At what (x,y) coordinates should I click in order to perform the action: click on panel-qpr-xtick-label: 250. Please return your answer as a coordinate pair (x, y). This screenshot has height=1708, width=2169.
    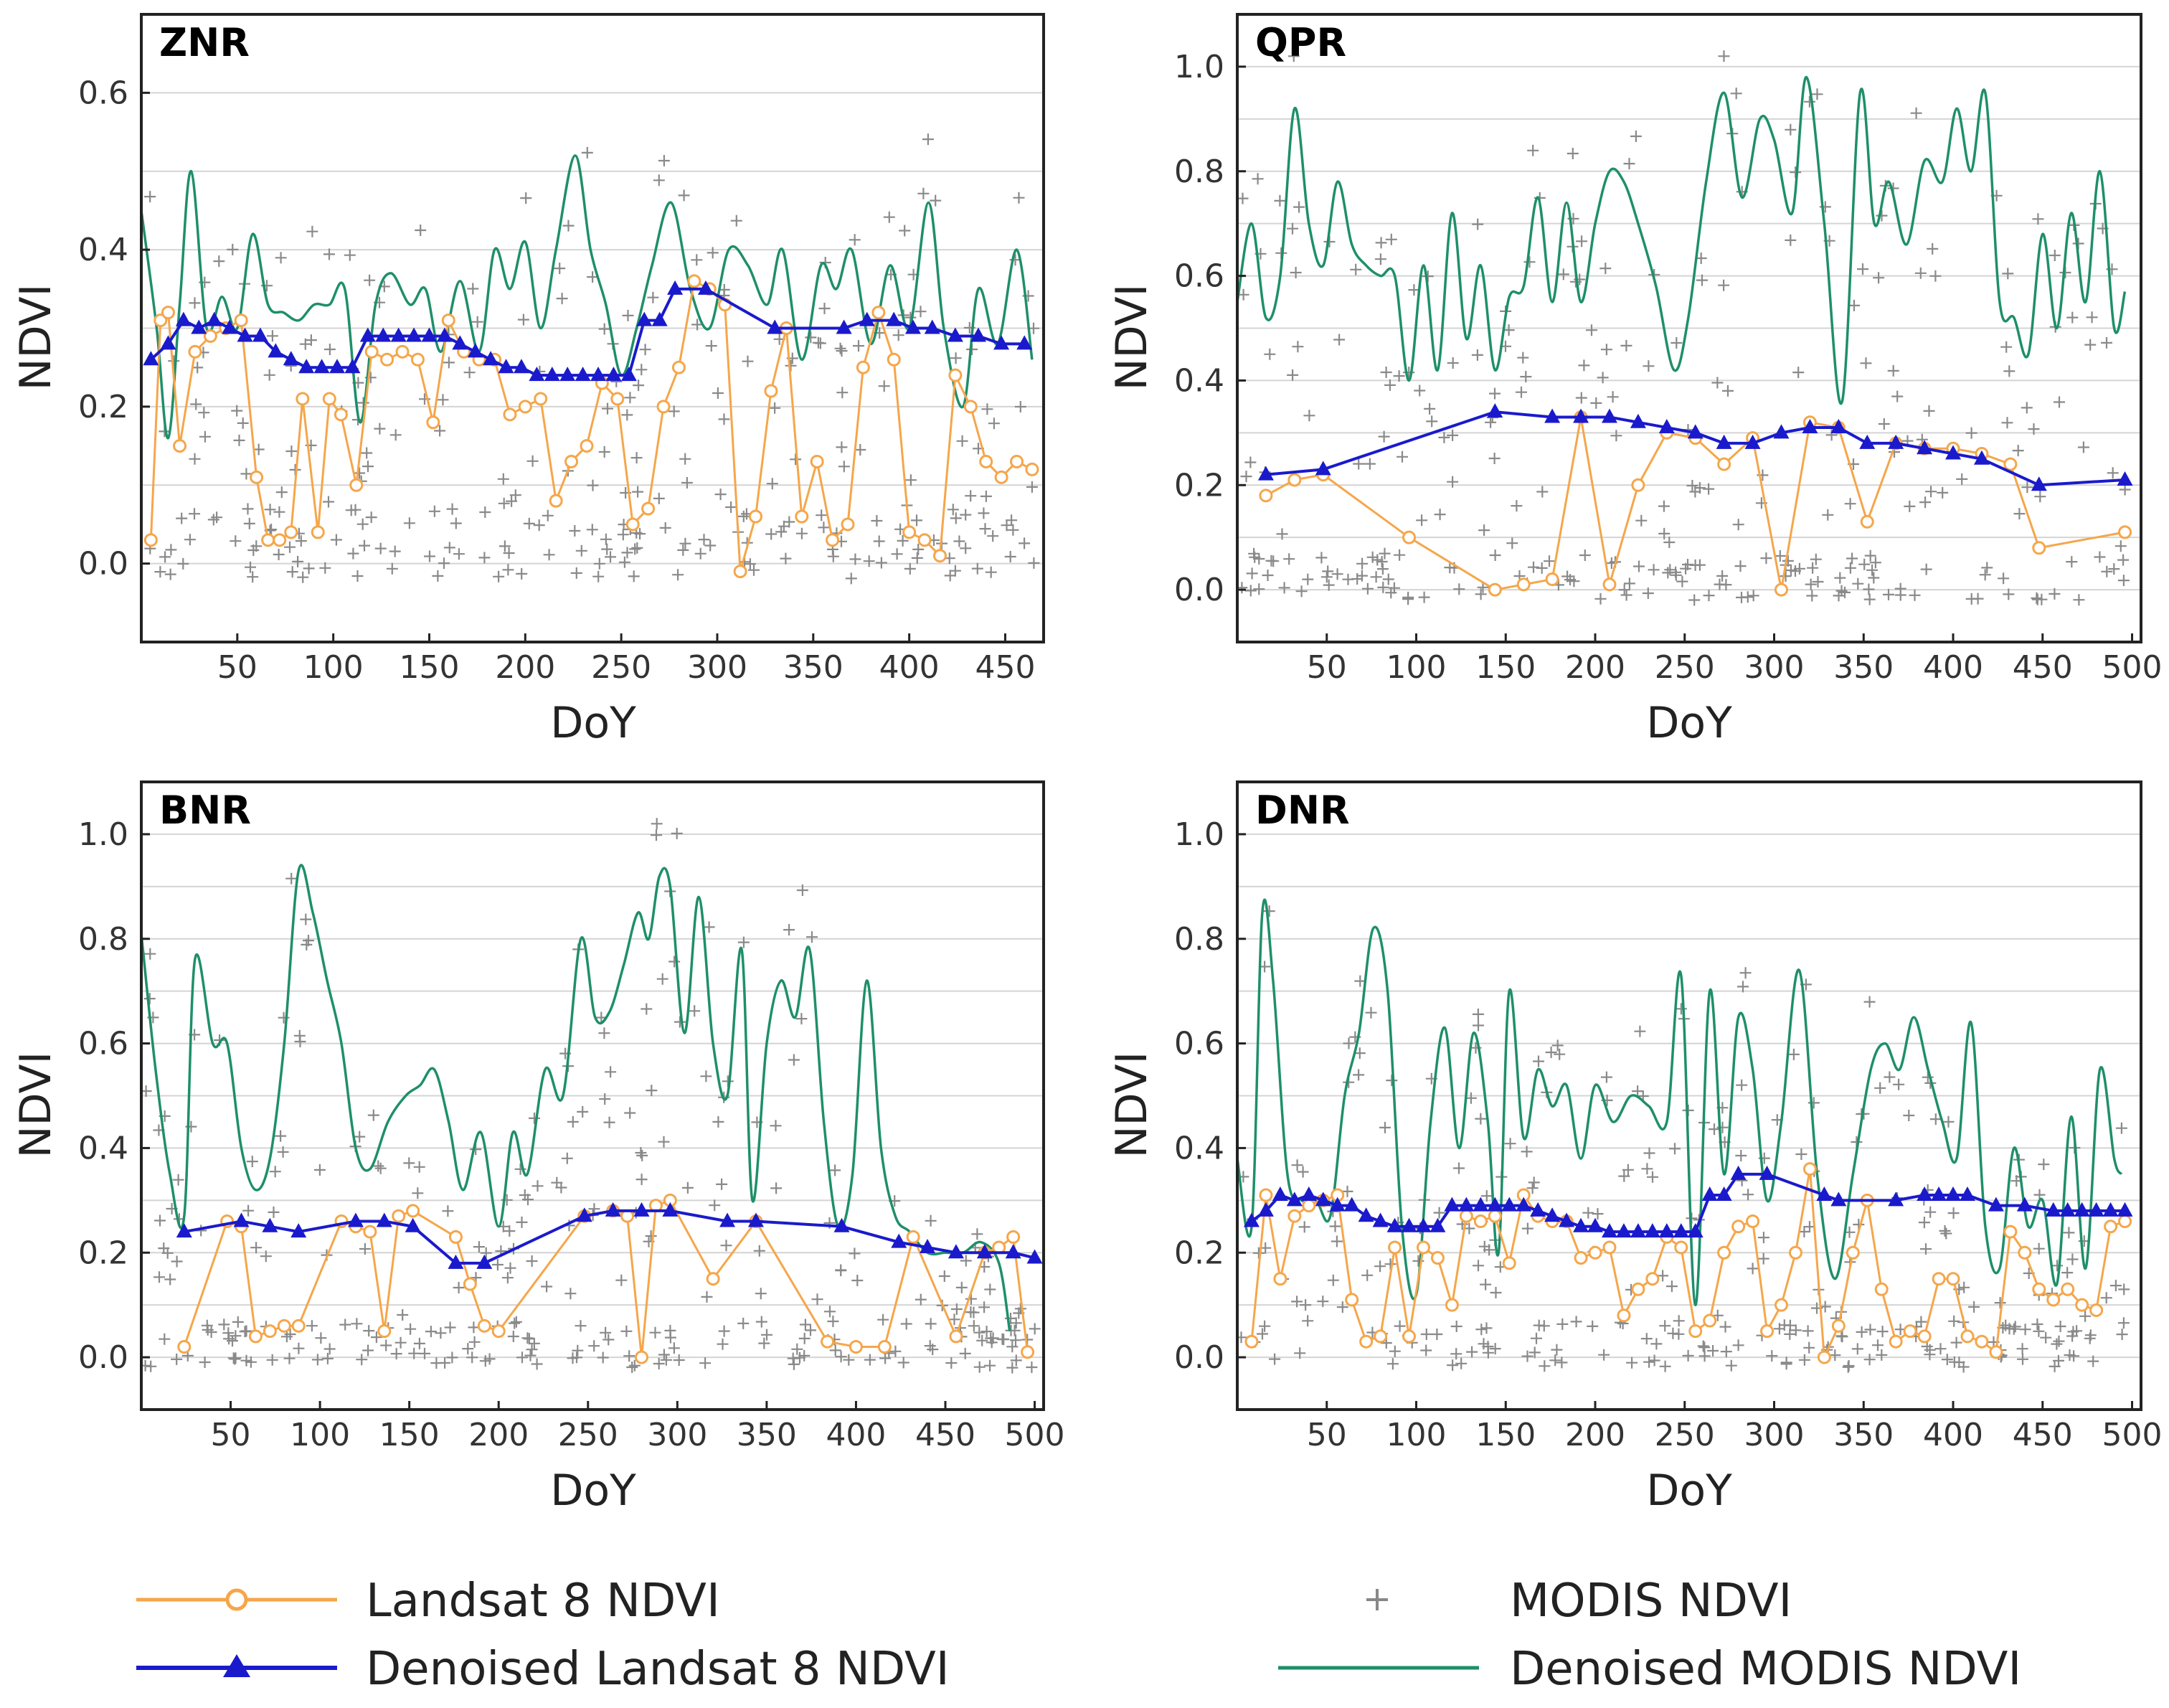
    Looking at the image, I should click on (1685, 667).